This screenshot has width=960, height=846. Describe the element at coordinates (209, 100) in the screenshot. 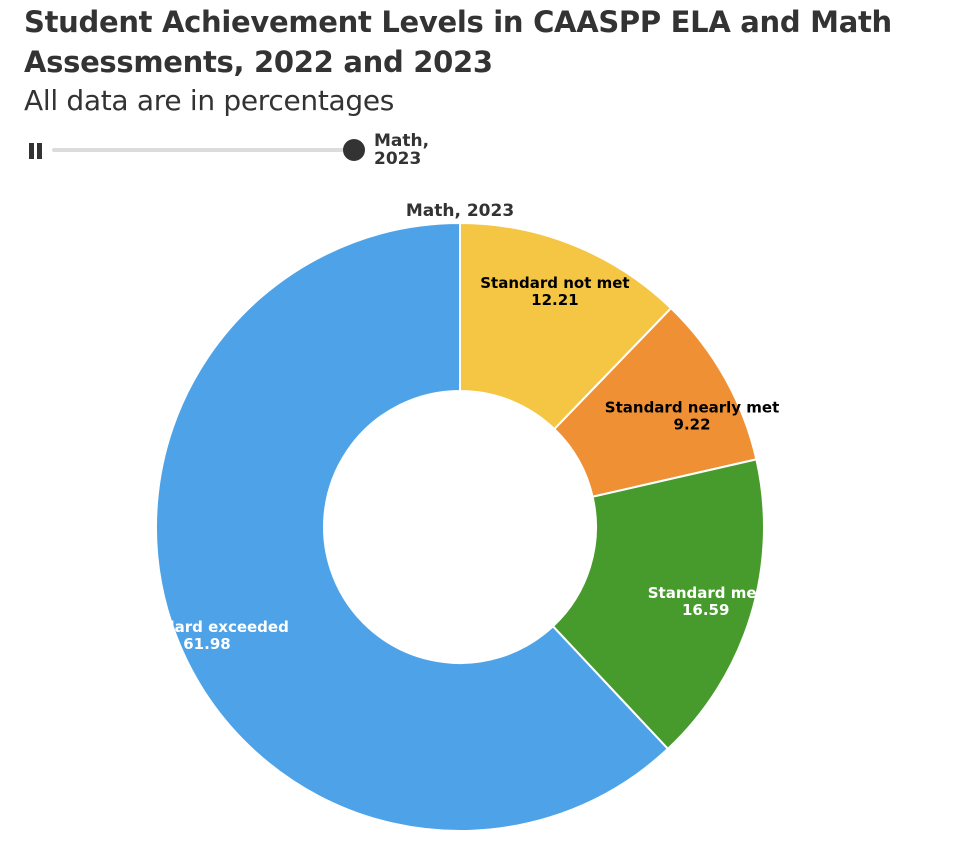

I see `chart-subtitle: All data are in percentages` at that location.